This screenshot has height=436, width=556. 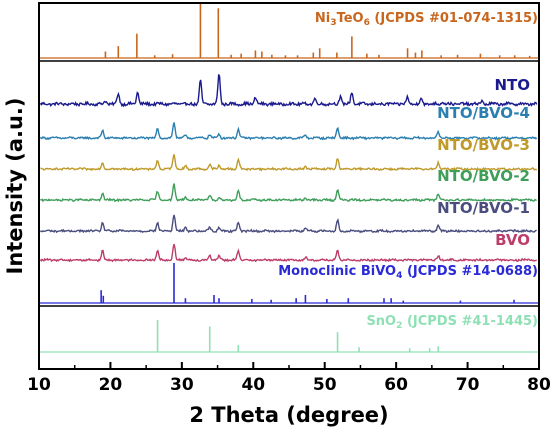 What do you see at coordinates (512, 240) in the screenshot?
I see `series-label-6: BVO` at bounding box center [512, 240].